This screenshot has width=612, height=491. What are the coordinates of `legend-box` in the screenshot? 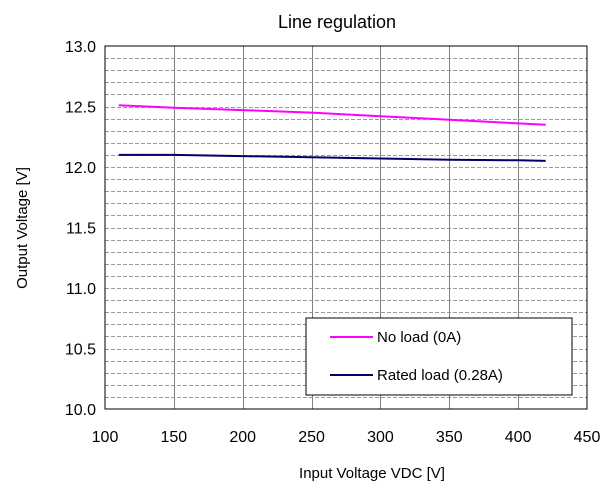 It's located at (439, 356).